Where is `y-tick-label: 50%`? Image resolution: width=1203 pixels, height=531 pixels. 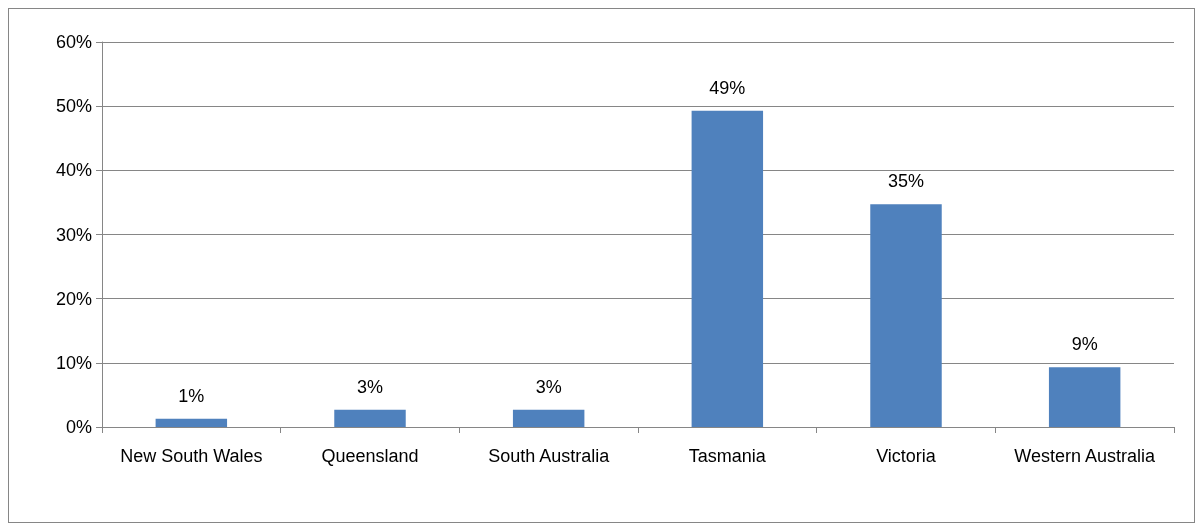
y-tick-label: 50% is located at coordinates (73, 106).